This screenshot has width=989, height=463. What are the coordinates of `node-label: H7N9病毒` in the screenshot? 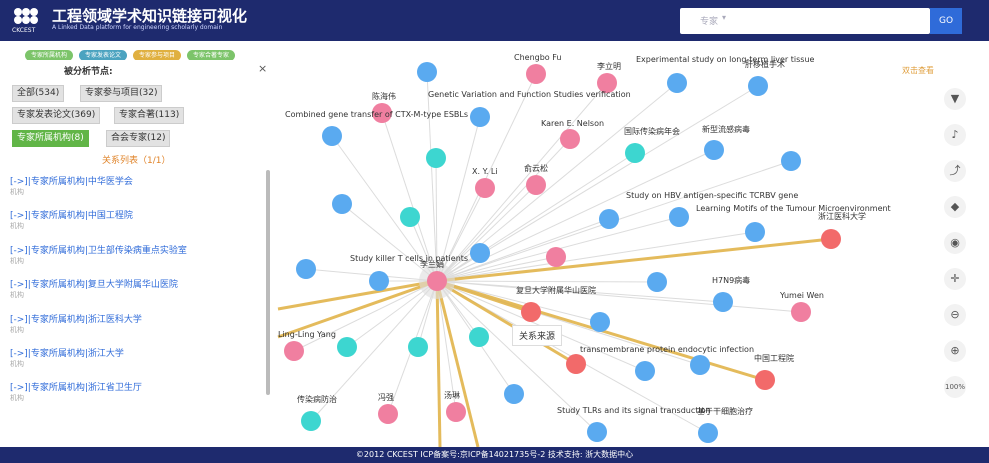 It's located at (731, 280).